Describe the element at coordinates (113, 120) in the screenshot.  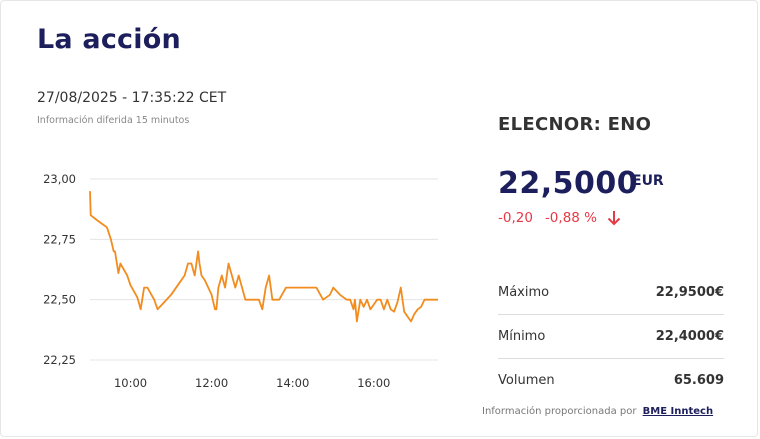
I see `delay-note: Información diferida 15 minutos` at that location.